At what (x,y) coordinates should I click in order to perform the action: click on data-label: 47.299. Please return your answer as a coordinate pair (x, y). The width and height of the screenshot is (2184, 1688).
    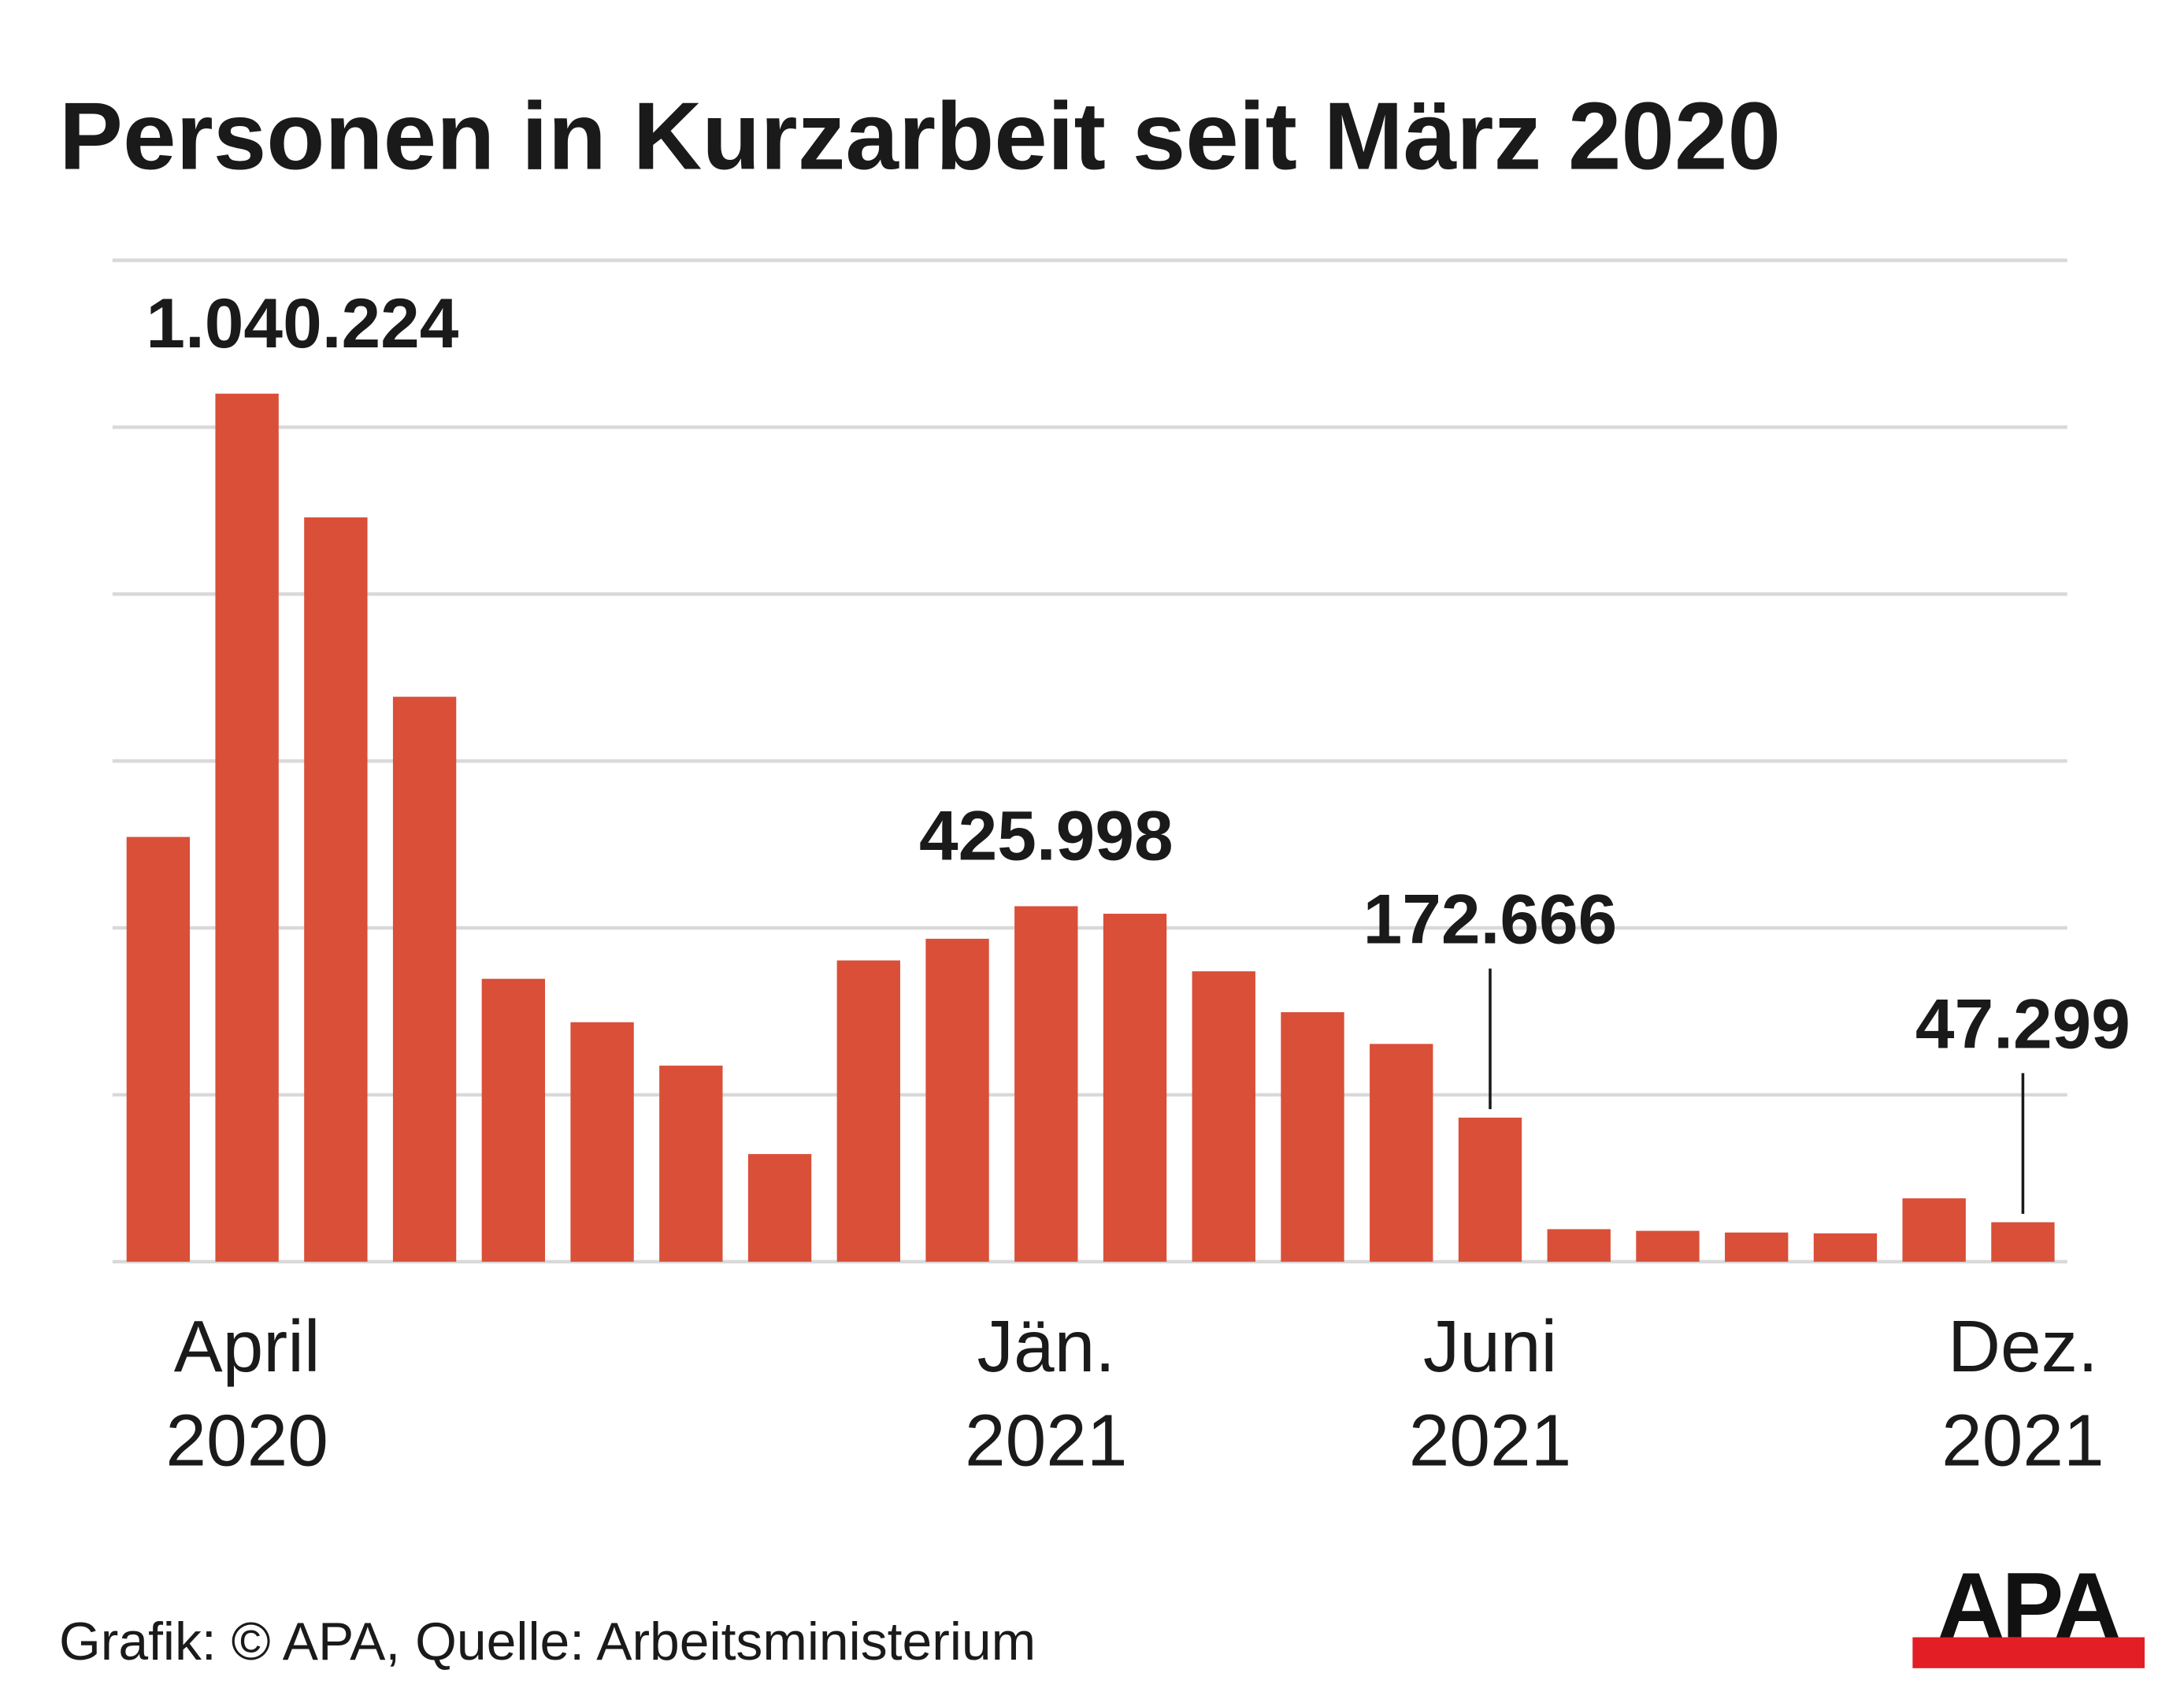
    Looking at the image, I should click on (2022, 1024).